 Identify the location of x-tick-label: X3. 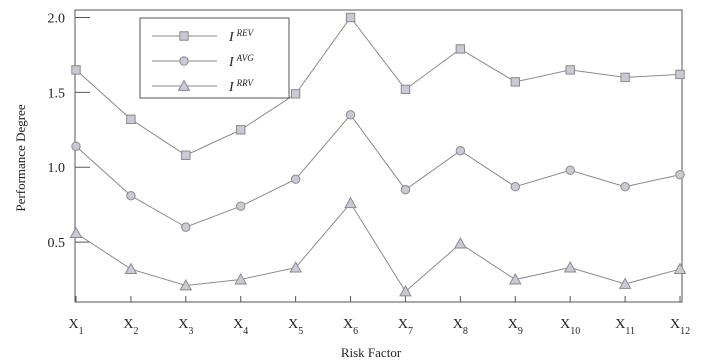
(185, 327).